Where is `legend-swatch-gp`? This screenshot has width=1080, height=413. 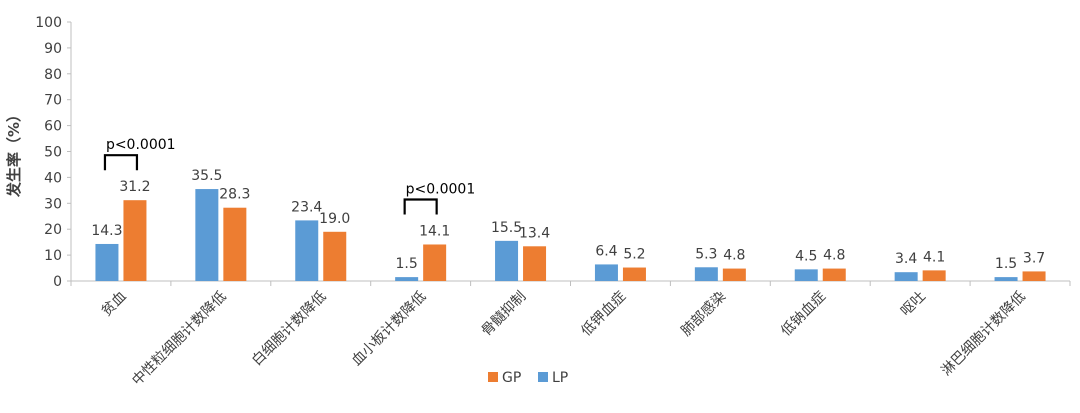 legend-swatch-gp is located at coordinates (493, 377).